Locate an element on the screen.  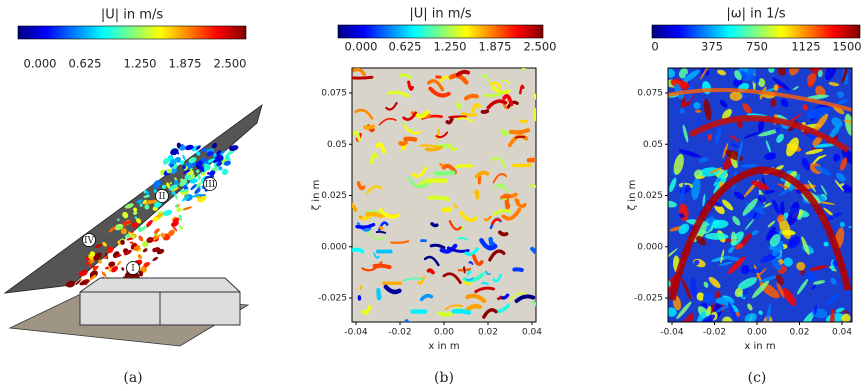
y-tick-label: 0.075 is located at coordinates (334, 94).